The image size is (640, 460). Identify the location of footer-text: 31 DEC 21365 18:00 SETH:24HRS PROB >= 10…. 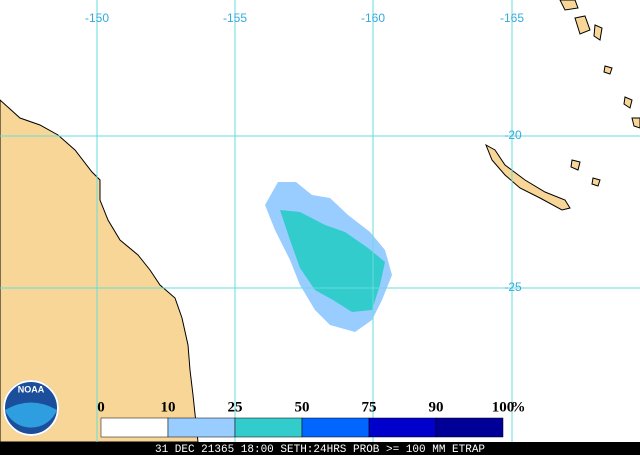
(320, 449).